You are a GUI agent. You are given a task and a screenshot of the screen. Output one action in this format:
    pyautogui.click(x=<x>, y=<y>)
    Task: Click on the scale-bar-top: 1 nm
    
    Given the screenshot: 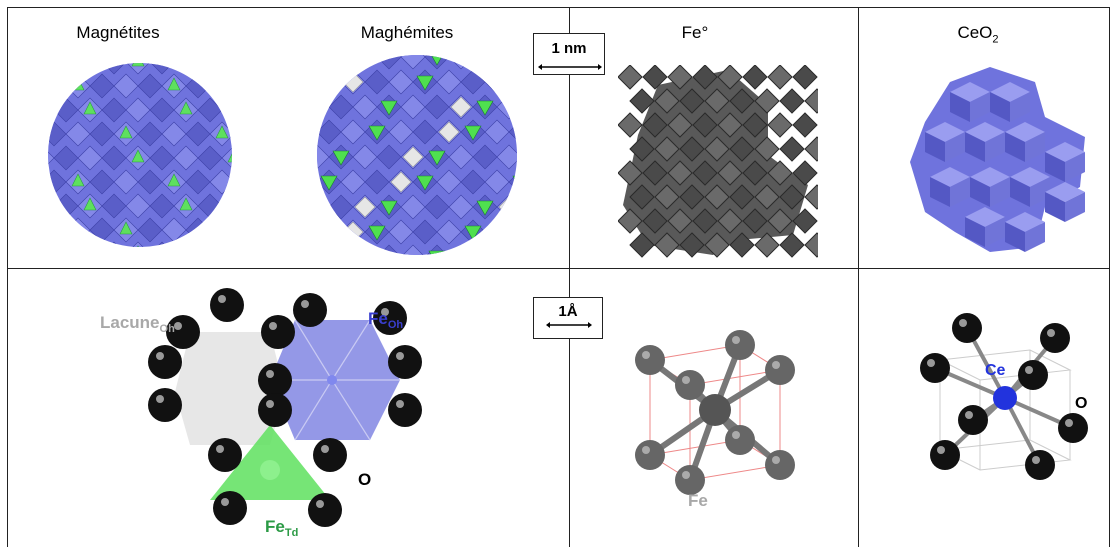 What is the action you would take?
    pyautogui.click(x=569, y=54)
    